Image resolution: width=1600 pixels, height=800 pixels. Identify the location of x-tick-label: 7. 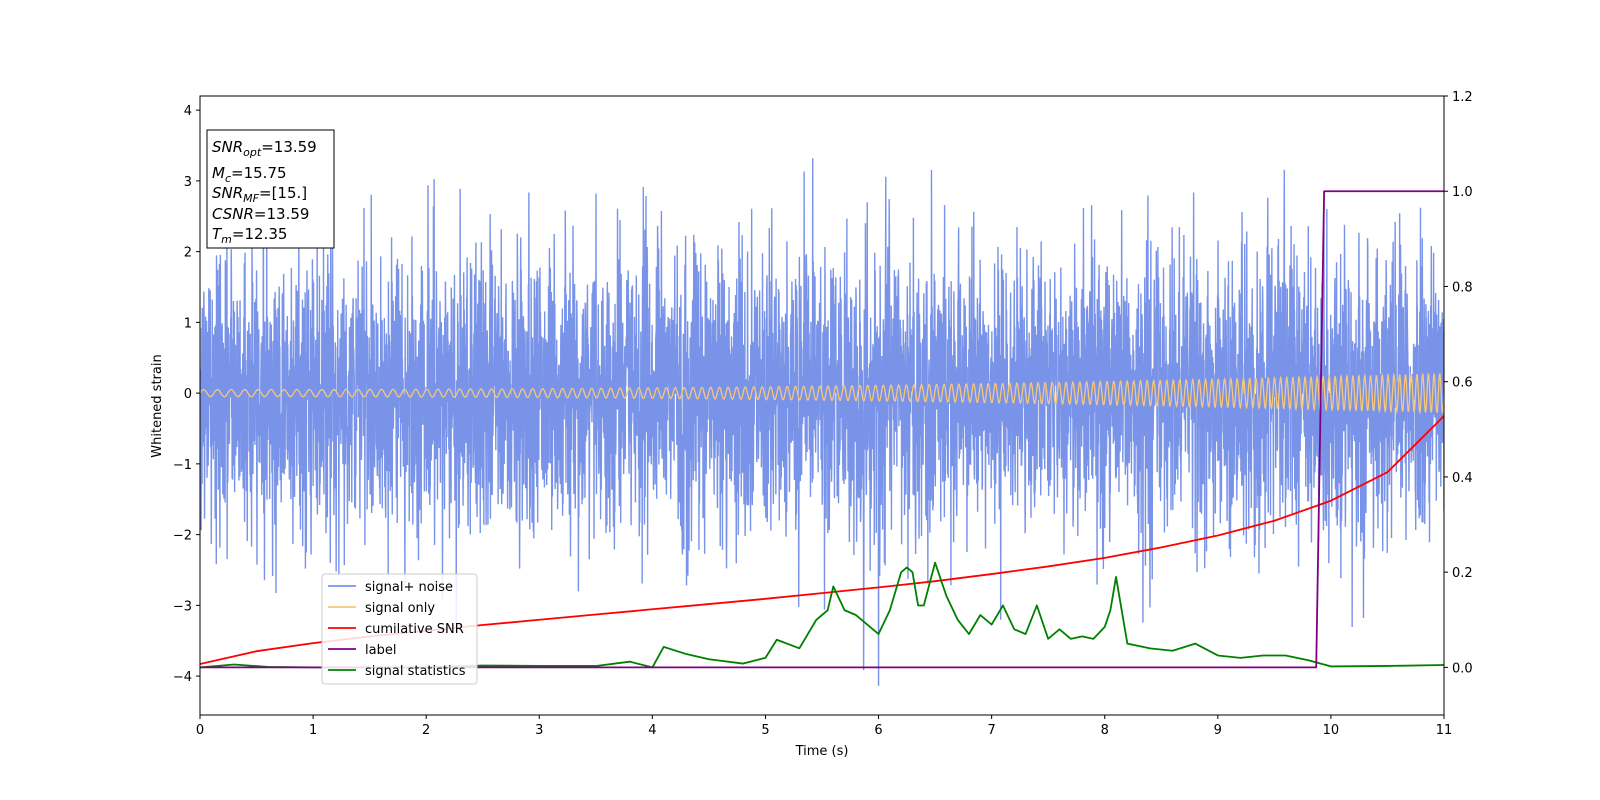
(991, 730).